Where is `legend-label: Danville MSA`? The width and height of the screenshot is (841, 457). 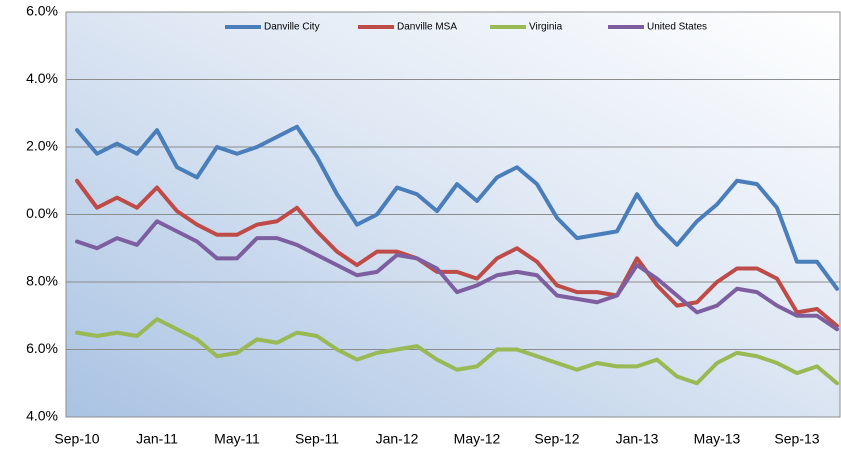
legend-label: Danville MSA is located at coordinates (427, 27).